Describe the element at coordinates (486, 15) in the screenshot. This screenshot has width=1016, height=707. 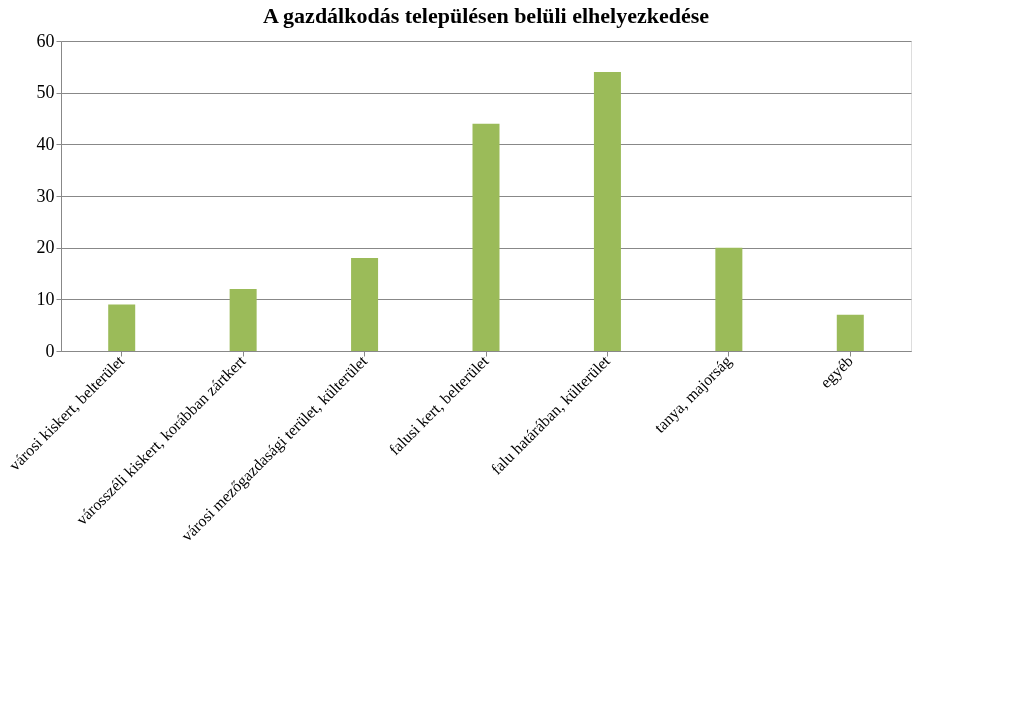
I see `chart-title: A gazdálkodás településen belüli elhelyezkedése` at that location.